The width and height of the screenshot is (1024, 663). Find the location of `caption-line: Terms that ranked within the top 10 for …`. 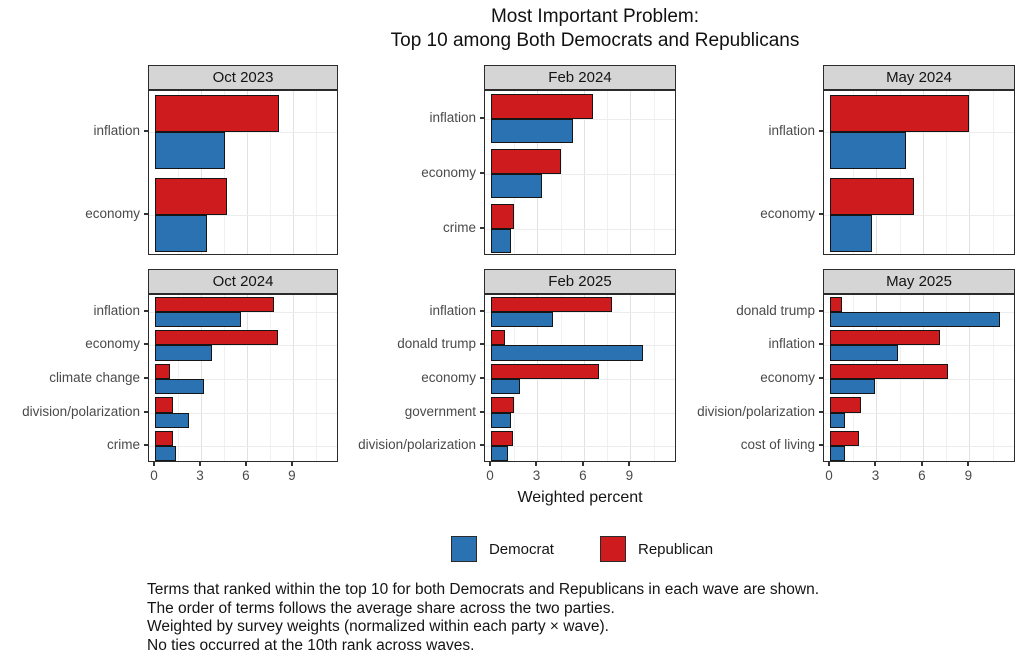

caption-line: Terms that ranked within the top 10 for … is located at coordinates (483, 589).